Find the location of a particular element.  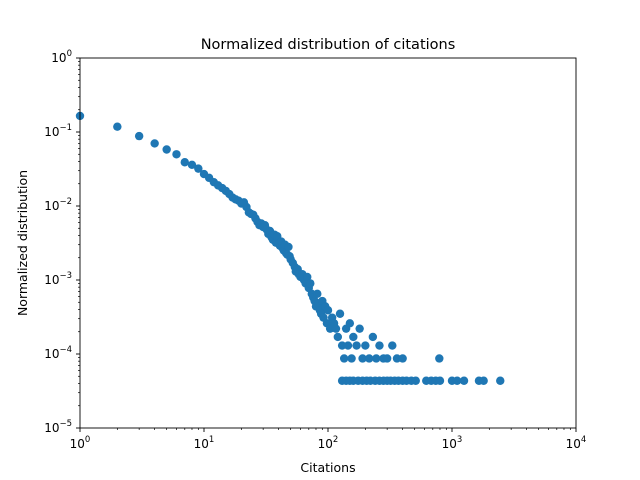

chart-title: Normalized distribution of citations is located at coordinates (328, 45).